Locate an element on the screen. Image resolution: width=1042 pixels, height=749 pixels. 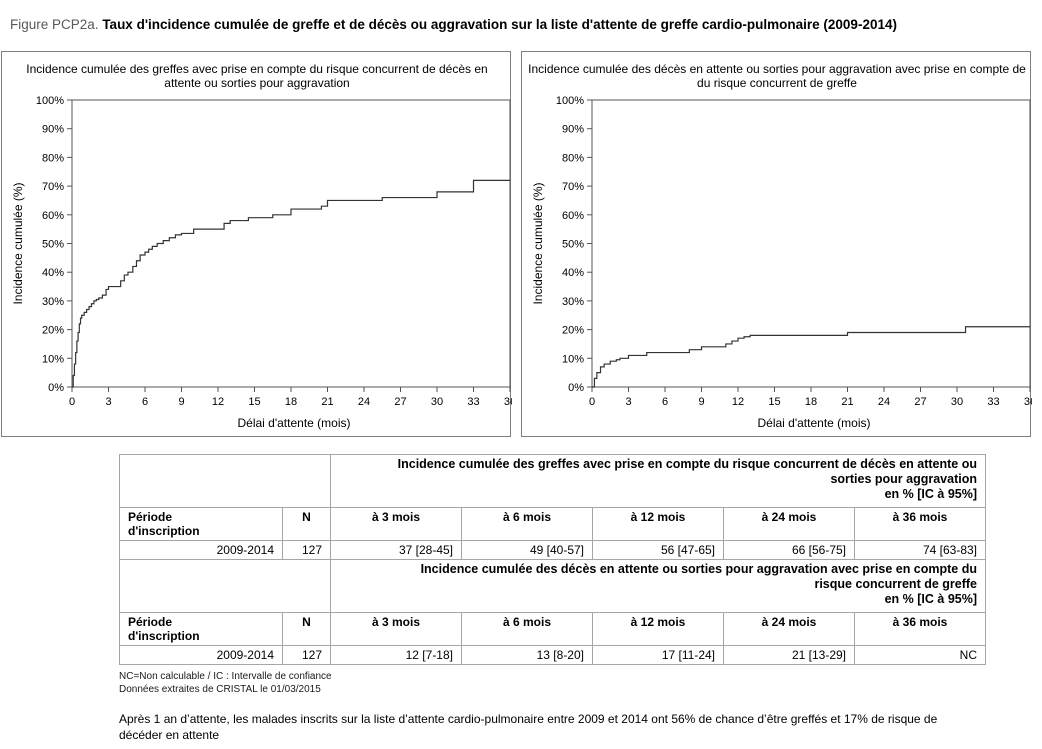
table2-header-blank is located at coordinates (225, 586).